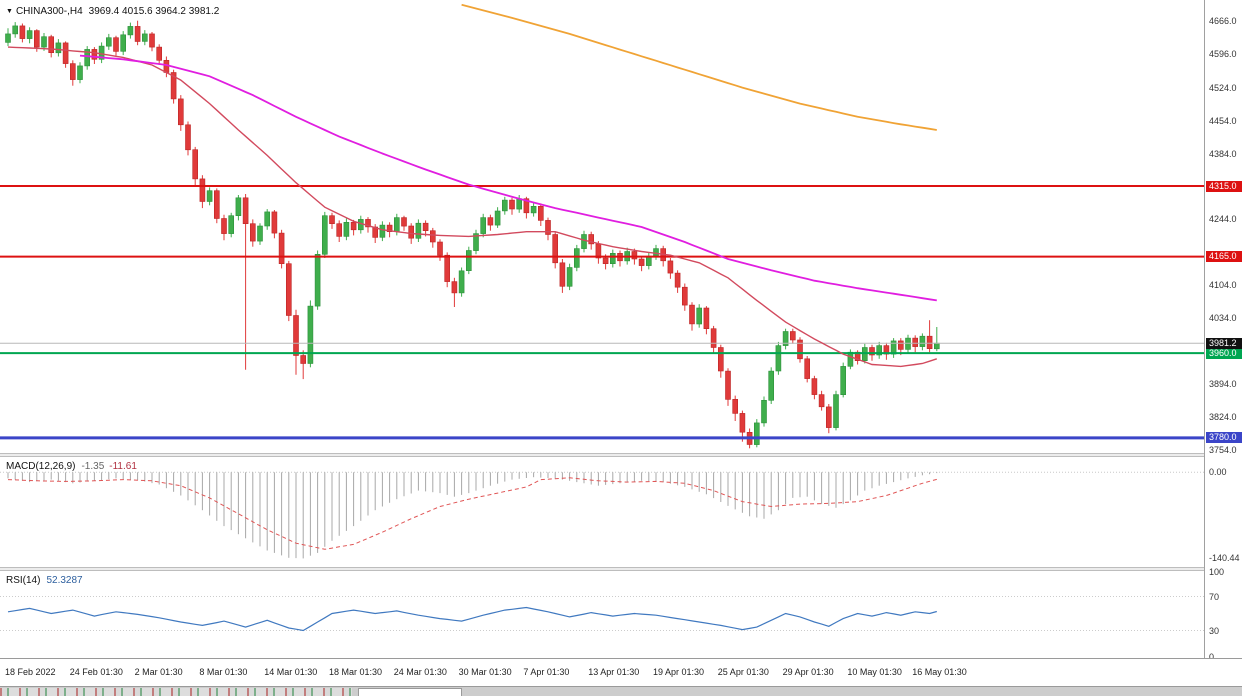 The image size is (1242, 696). Describe the element at coordinates (123, 466) in the screenshot. I see `macd-signal-value: -11.61` at that location.